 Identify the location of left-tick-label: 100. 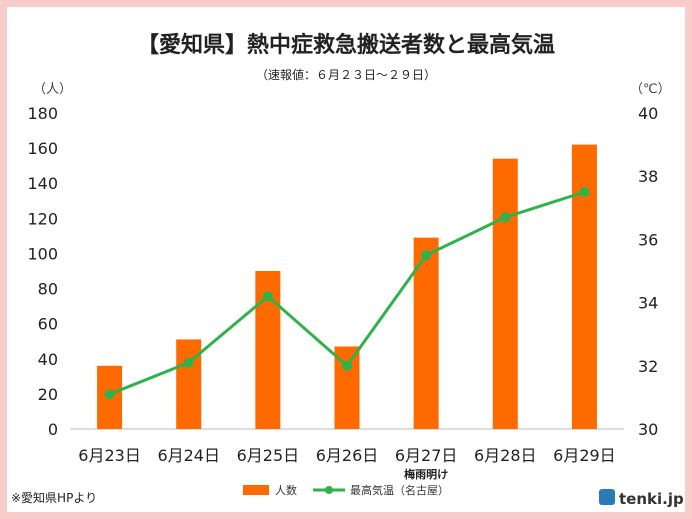
(42, 253).